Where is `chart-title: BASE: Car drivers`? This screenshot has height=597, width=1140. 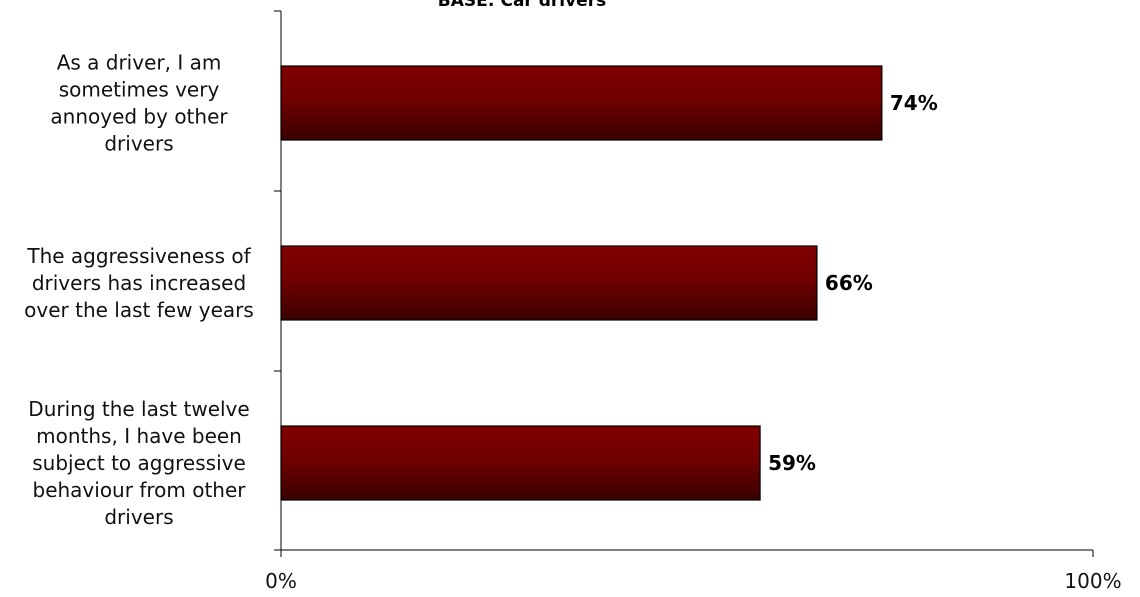 chart-title: BASE: Car drivers is located at coordinates (522, 5).